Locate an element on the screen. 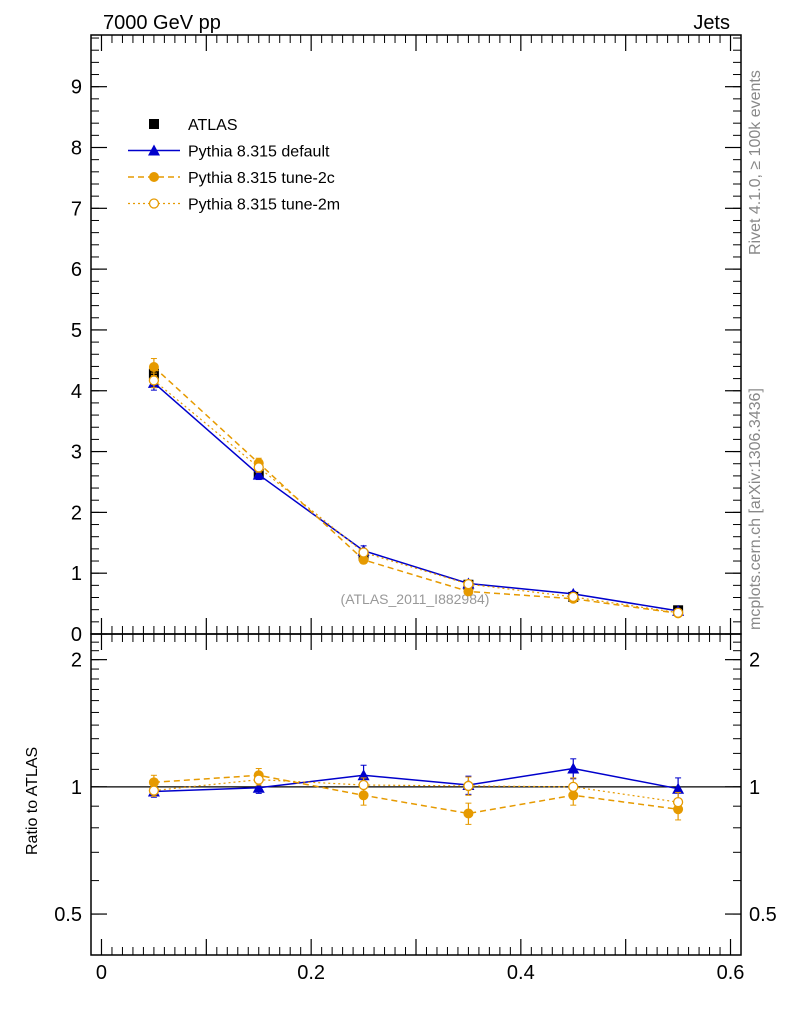 The width and height of the screenshot is (786, 1024). ratio-panel-ytick-label: 0.5 is located at coordinates (68, 915).